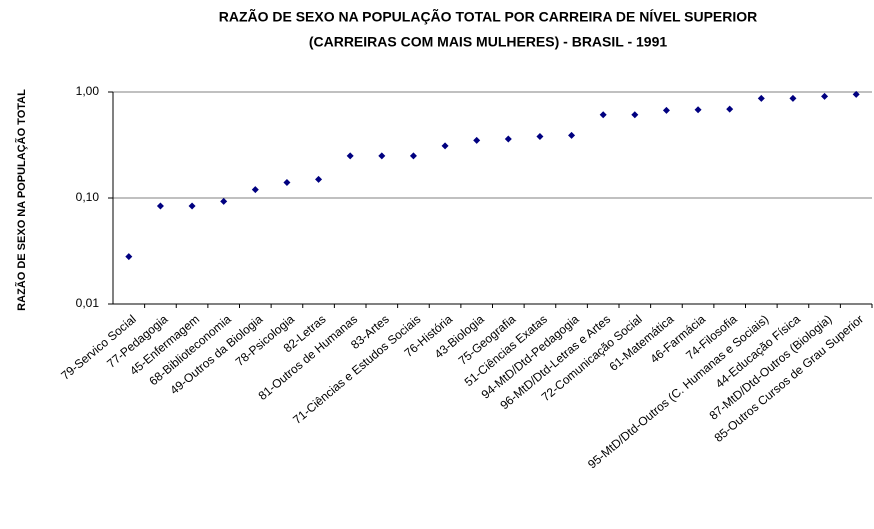  Describe the element at coordinates (21, 200) in the screenshot. I see `y-axis-label: RAZÃO DE SEXO NA POPULAÇÃO TOTAL` at that location.